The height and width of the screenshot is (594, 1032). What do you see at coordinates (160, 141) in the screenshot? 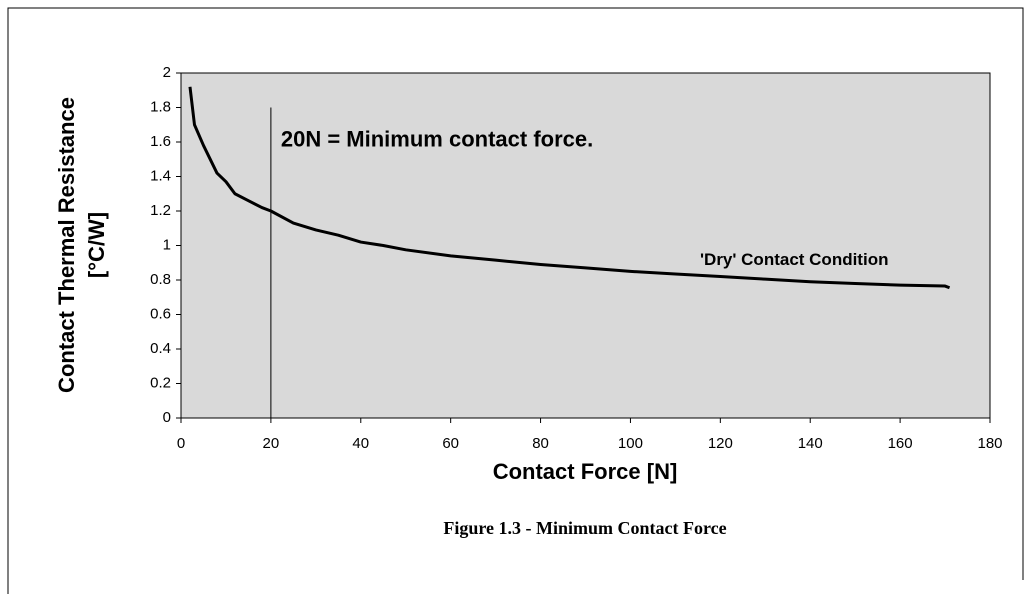
I see `y-tick-label: 1.6` at bounding box center [160, 141].